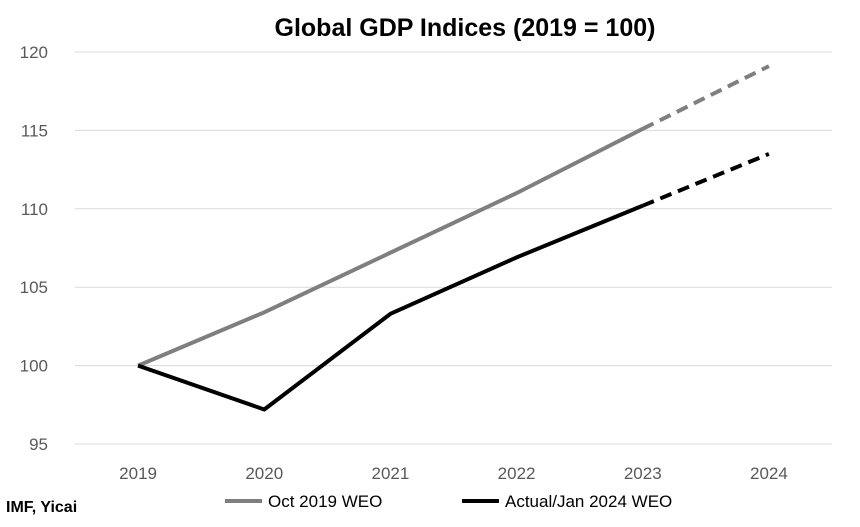 The height and width of the screenshot is (527, 860). Describe the element at coordinates (769, 473) in the screenshot. I see `x-tick-label: 2024` at that location.